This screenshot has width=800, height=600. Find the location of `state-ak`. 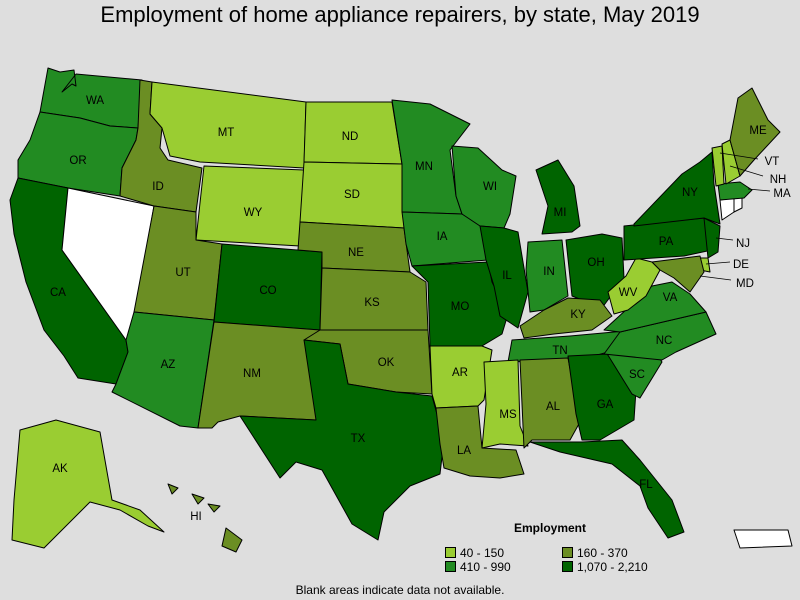

state-ak is located at coordinates (88, 484).